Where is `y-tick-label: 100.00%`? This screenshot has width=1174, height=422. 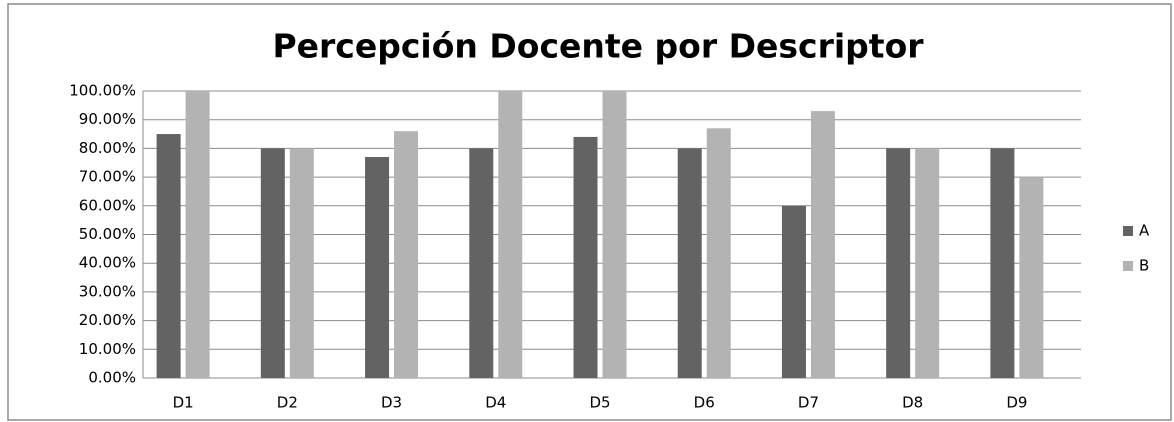 y-tick-label: 100.00% is located at coordinates (102, 91).